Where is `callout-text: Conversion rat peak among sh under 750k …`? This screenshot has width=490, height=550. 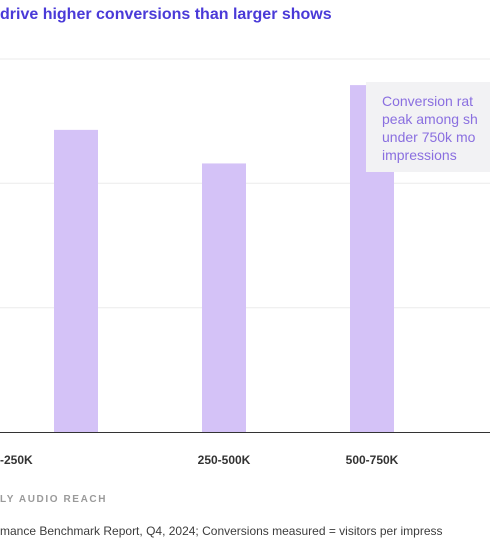
callout-text: Conversion rat peak among sh under 750k … is located at coordinates (430, 128).